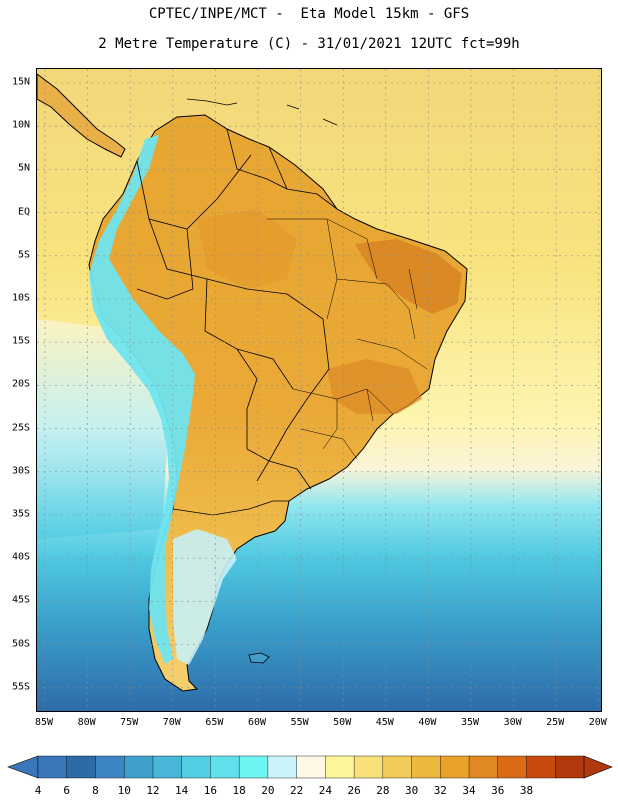  What do you see at coordinates (23, 168) in the screenshot?
I see `lat-label: 5N` at bounding box center [23, 168].